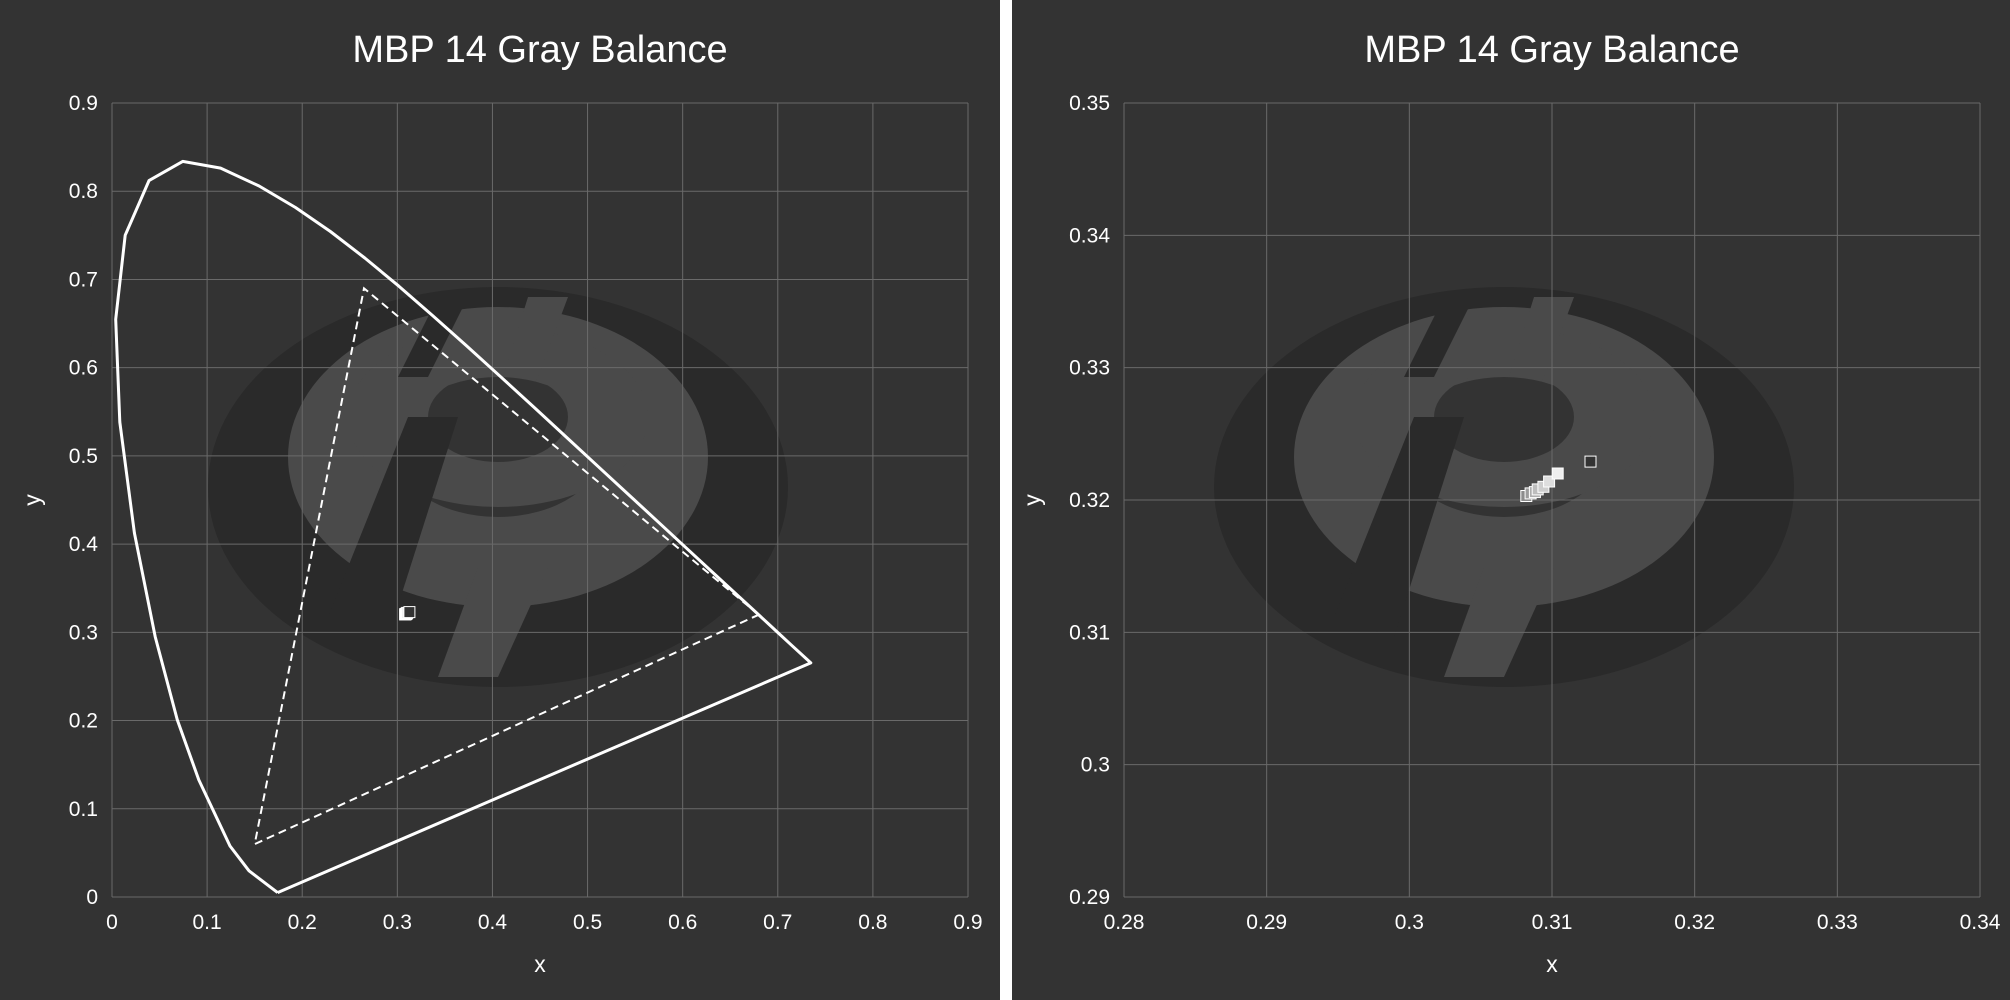 The image size is (2010, 1000). I want to click on x-tick-label: 0.29, so click(1266, 922).